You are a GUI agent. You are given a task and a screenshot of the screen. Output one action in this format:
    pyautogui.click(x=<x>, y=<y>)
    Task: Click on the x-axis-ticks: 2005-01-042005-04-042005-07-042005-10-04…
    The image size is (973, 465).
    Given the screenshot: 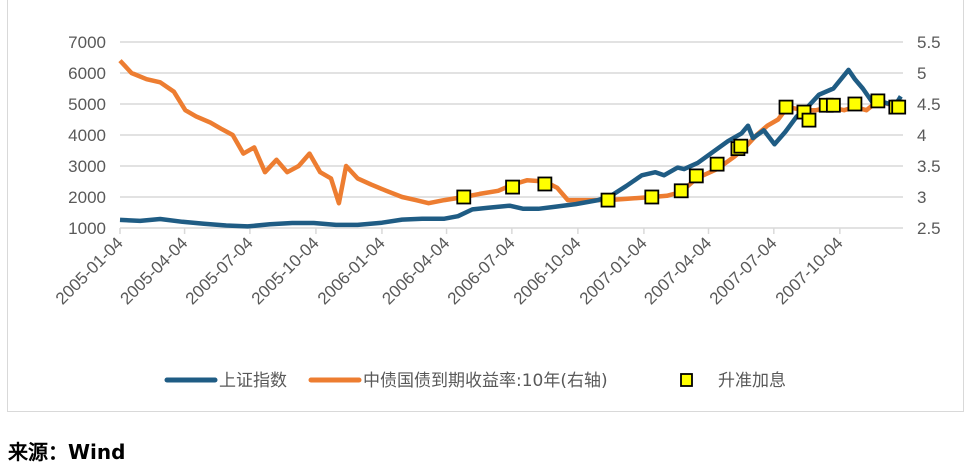 What is the action you would take?
    pyautogui.click(x=449, y=268)
    